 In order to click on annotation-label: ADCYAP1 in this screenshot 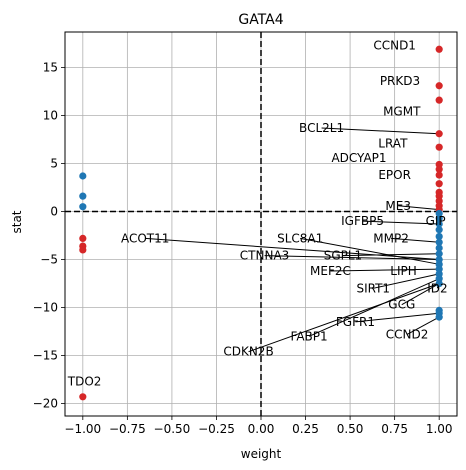, I will do `click(358, 158)`.